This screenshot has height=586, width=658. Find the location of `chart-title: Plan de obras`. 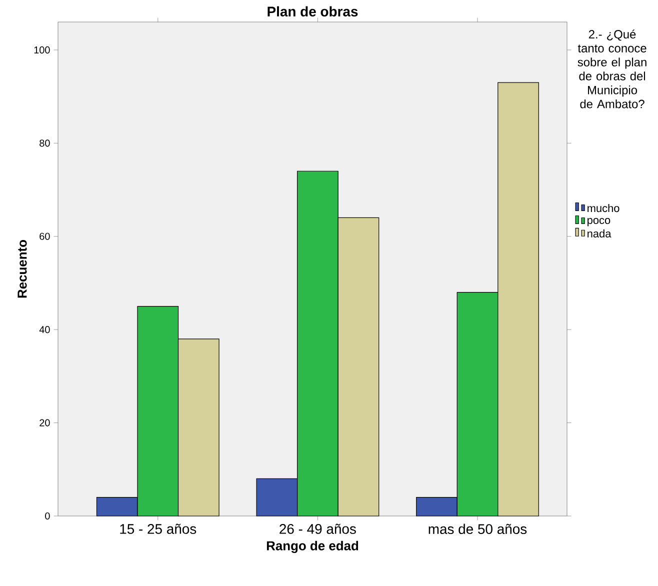

chart-title: Plan de obras is located at coordinates (313, 11).